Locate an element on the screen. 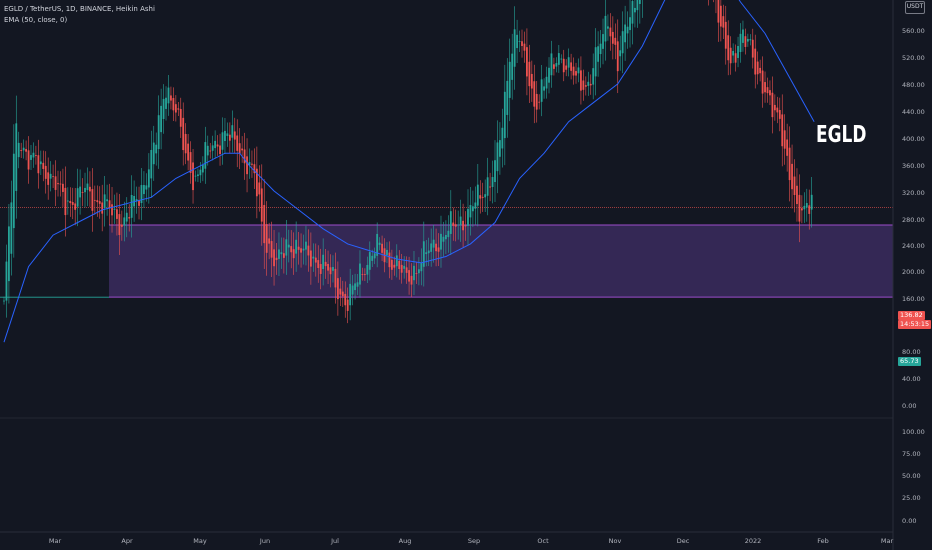 Image resolution: width=932 pixels, height=550 pixels. price-tick-label: 400.00 is located at coordinates (913, 139).